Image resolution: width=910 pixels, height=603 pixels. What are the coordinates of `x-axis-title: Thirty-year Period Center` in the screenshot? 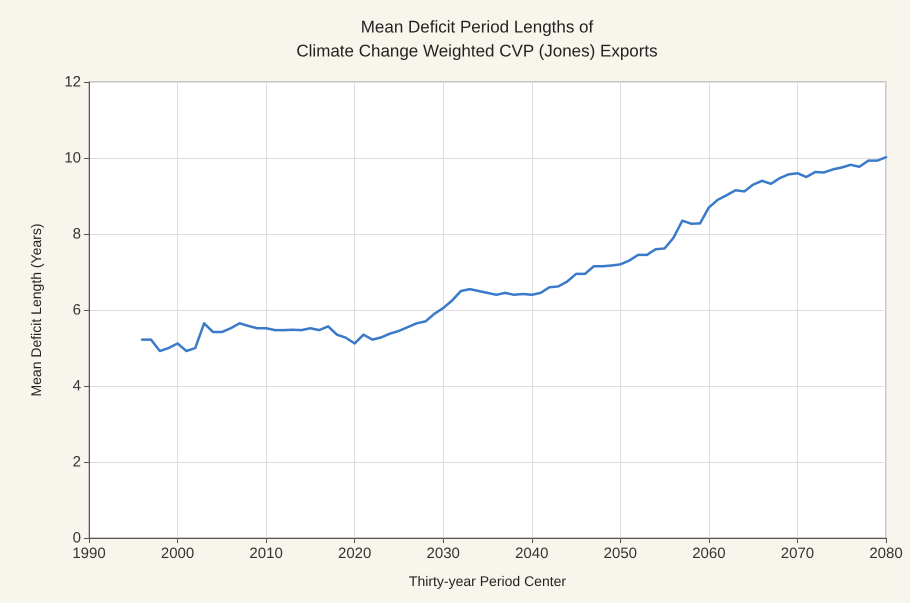 It's located at (487, 581).